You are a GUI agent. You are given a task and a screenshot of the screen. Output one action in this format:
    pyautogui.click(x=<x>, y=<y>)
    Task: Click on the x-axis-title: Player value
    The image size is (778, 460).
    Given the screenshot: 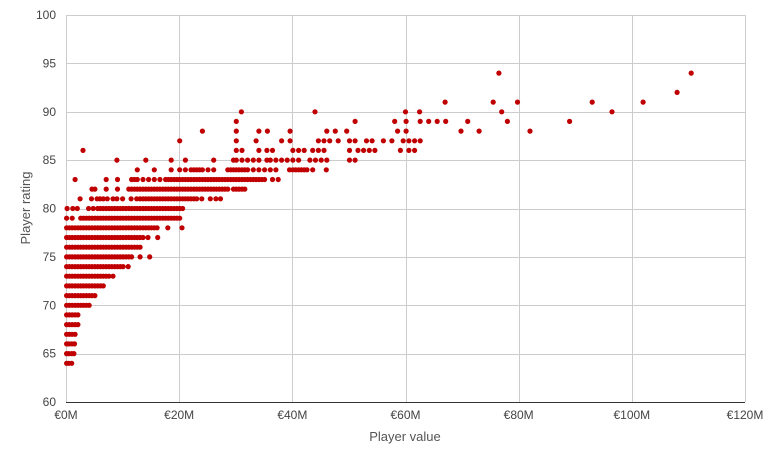 What is the action you would take?
    pyautogui.click(x=405, y=436)
    